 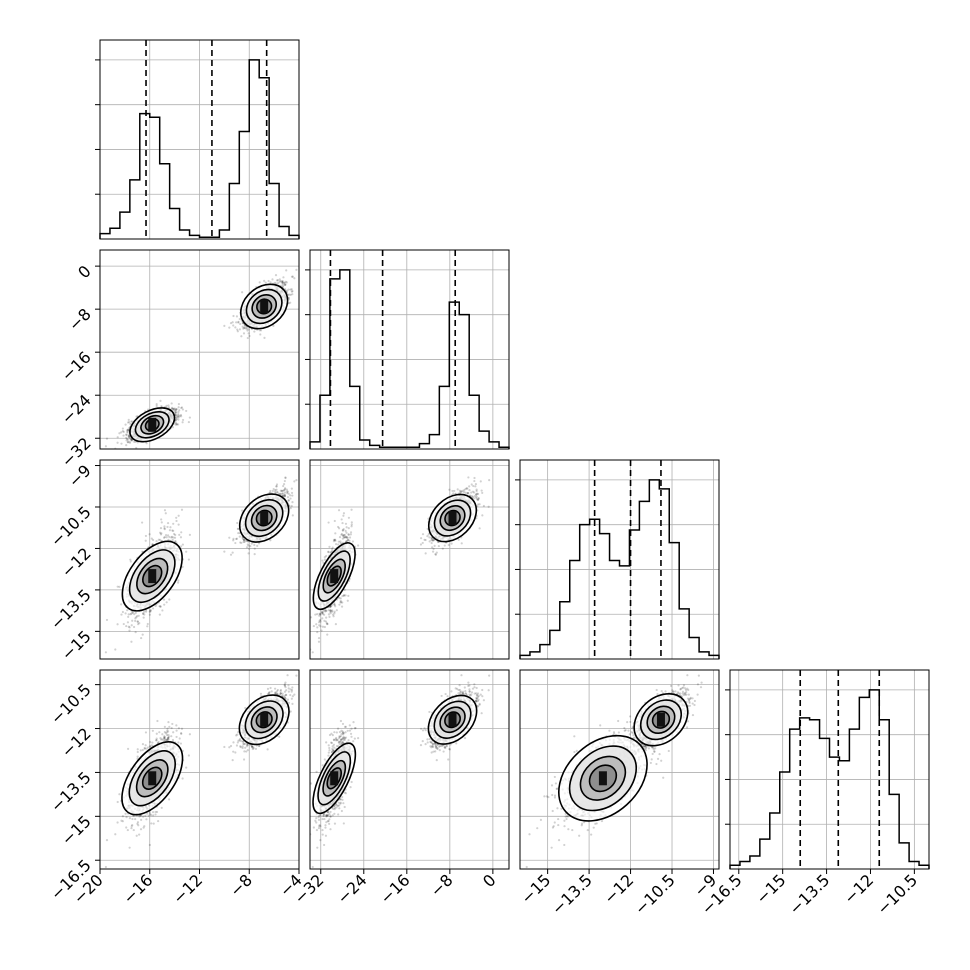 What do you see at coordinates (409, 359) in the screenshot?
I see `histogram-step` at bounding box center [409, 359].